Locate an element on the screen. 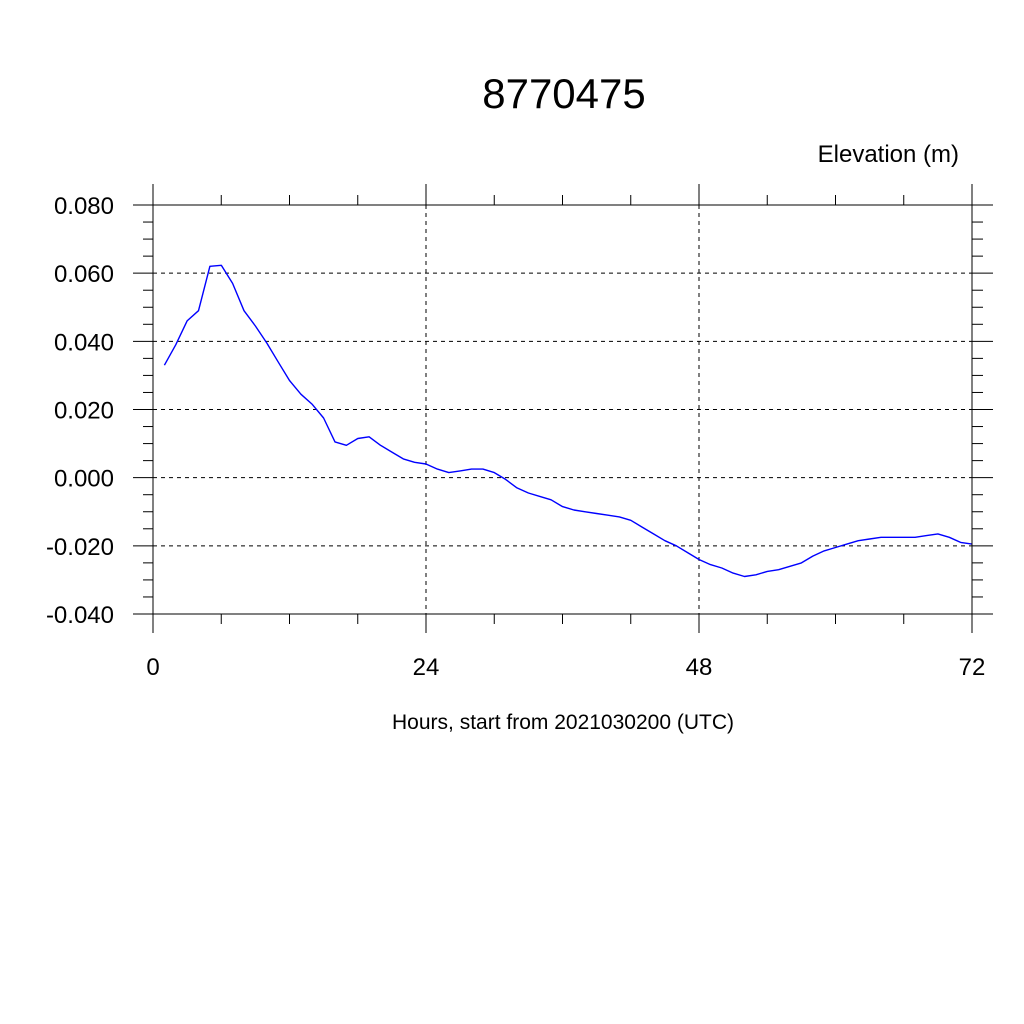 Image resolution: width=1024 pixels, height=1024 pixels. y-axis-units-label: Elevation (m) is located at coordinates (888, 154).